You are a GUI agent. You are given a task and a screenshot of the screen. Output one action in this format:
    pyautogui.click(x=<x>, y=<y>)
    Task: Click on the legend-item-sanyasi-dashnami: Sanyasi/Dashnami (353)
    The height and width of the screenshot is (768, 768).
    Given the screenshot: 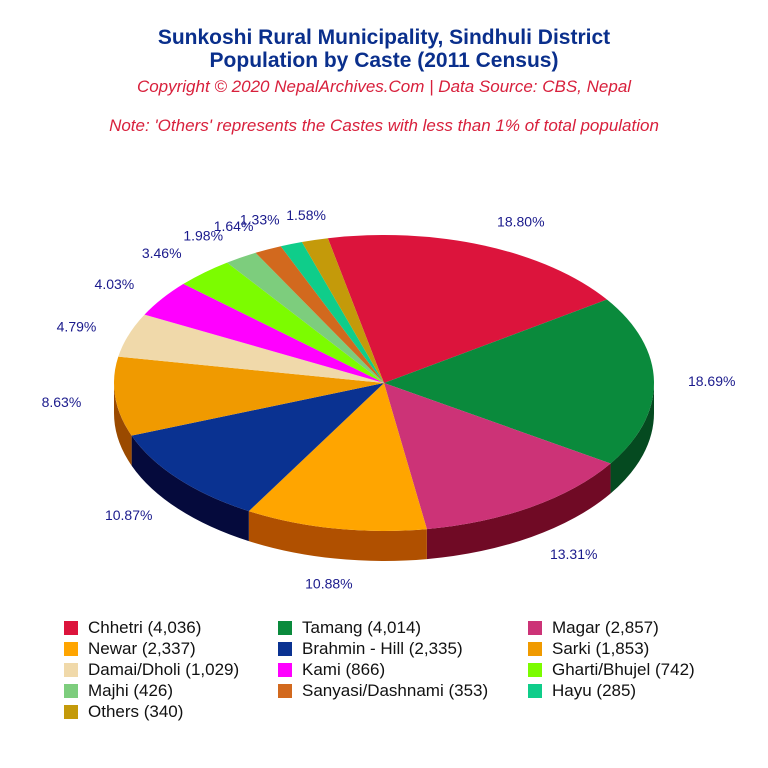 What is the action you would take?
    pyautogui.click(x=383, y=691)
    